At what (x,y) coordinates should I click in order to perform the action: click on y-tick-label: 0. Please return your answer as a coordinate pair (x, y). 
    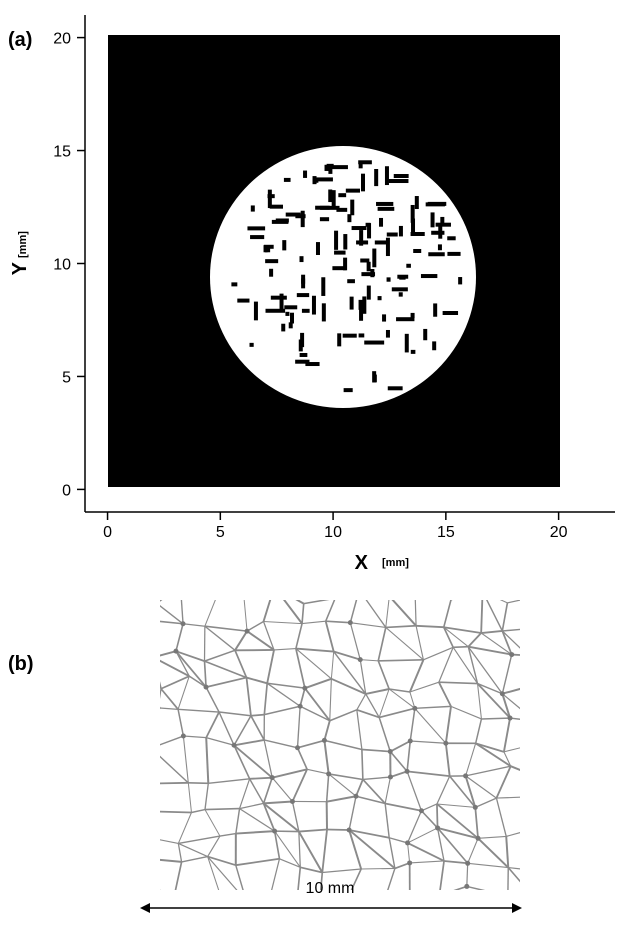
    Looking at the image, I should click on (66, 490).